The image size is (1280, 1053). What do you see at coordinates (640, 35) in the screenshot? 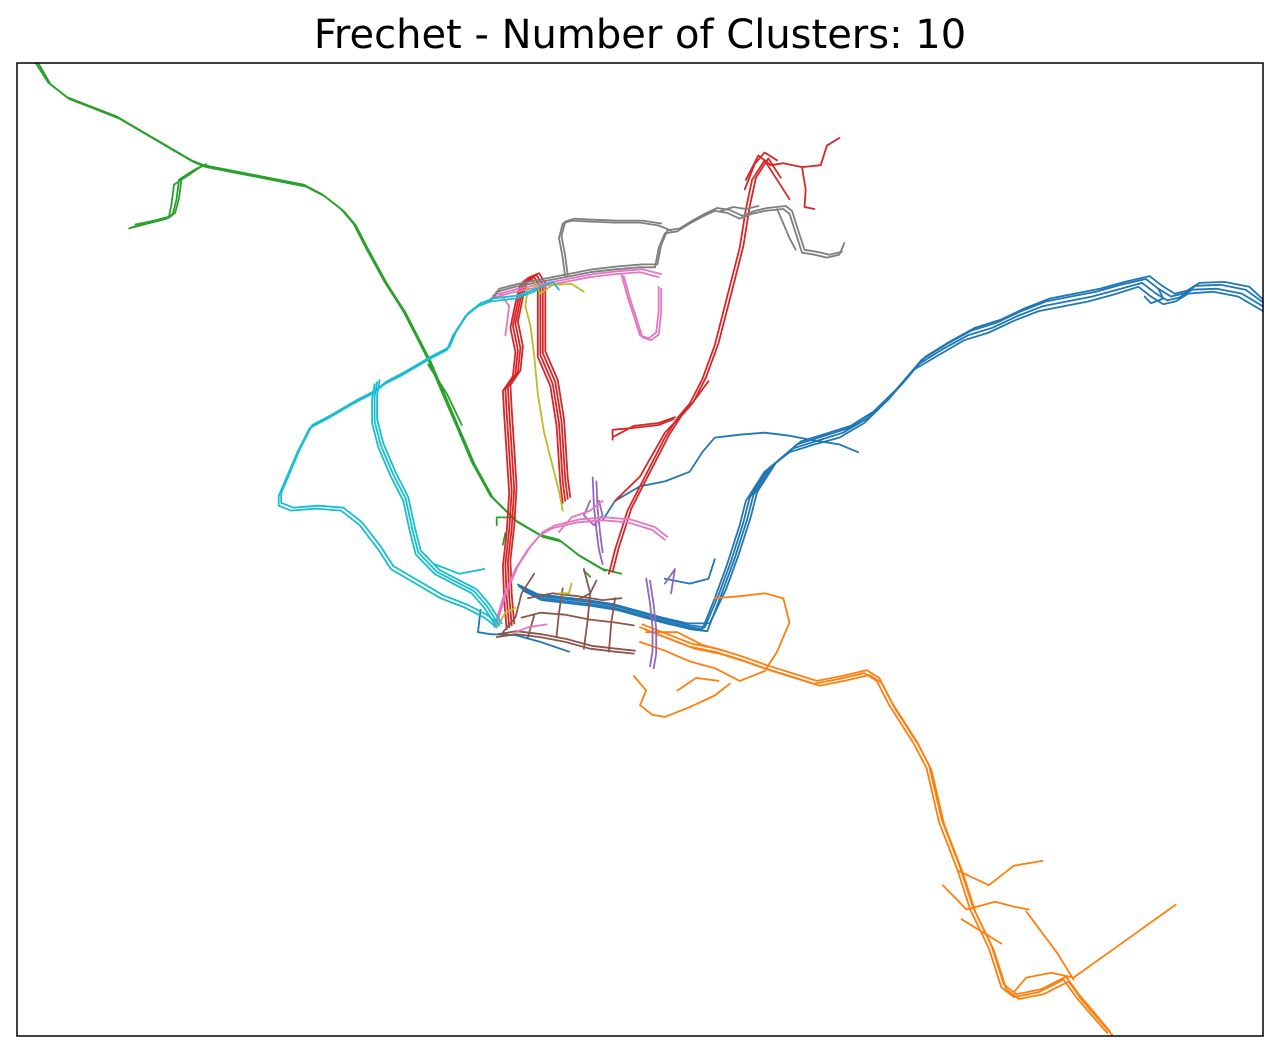
I see `chart-title: Frechet - Number of Clusters: 10` at bounding box center [640, 35].